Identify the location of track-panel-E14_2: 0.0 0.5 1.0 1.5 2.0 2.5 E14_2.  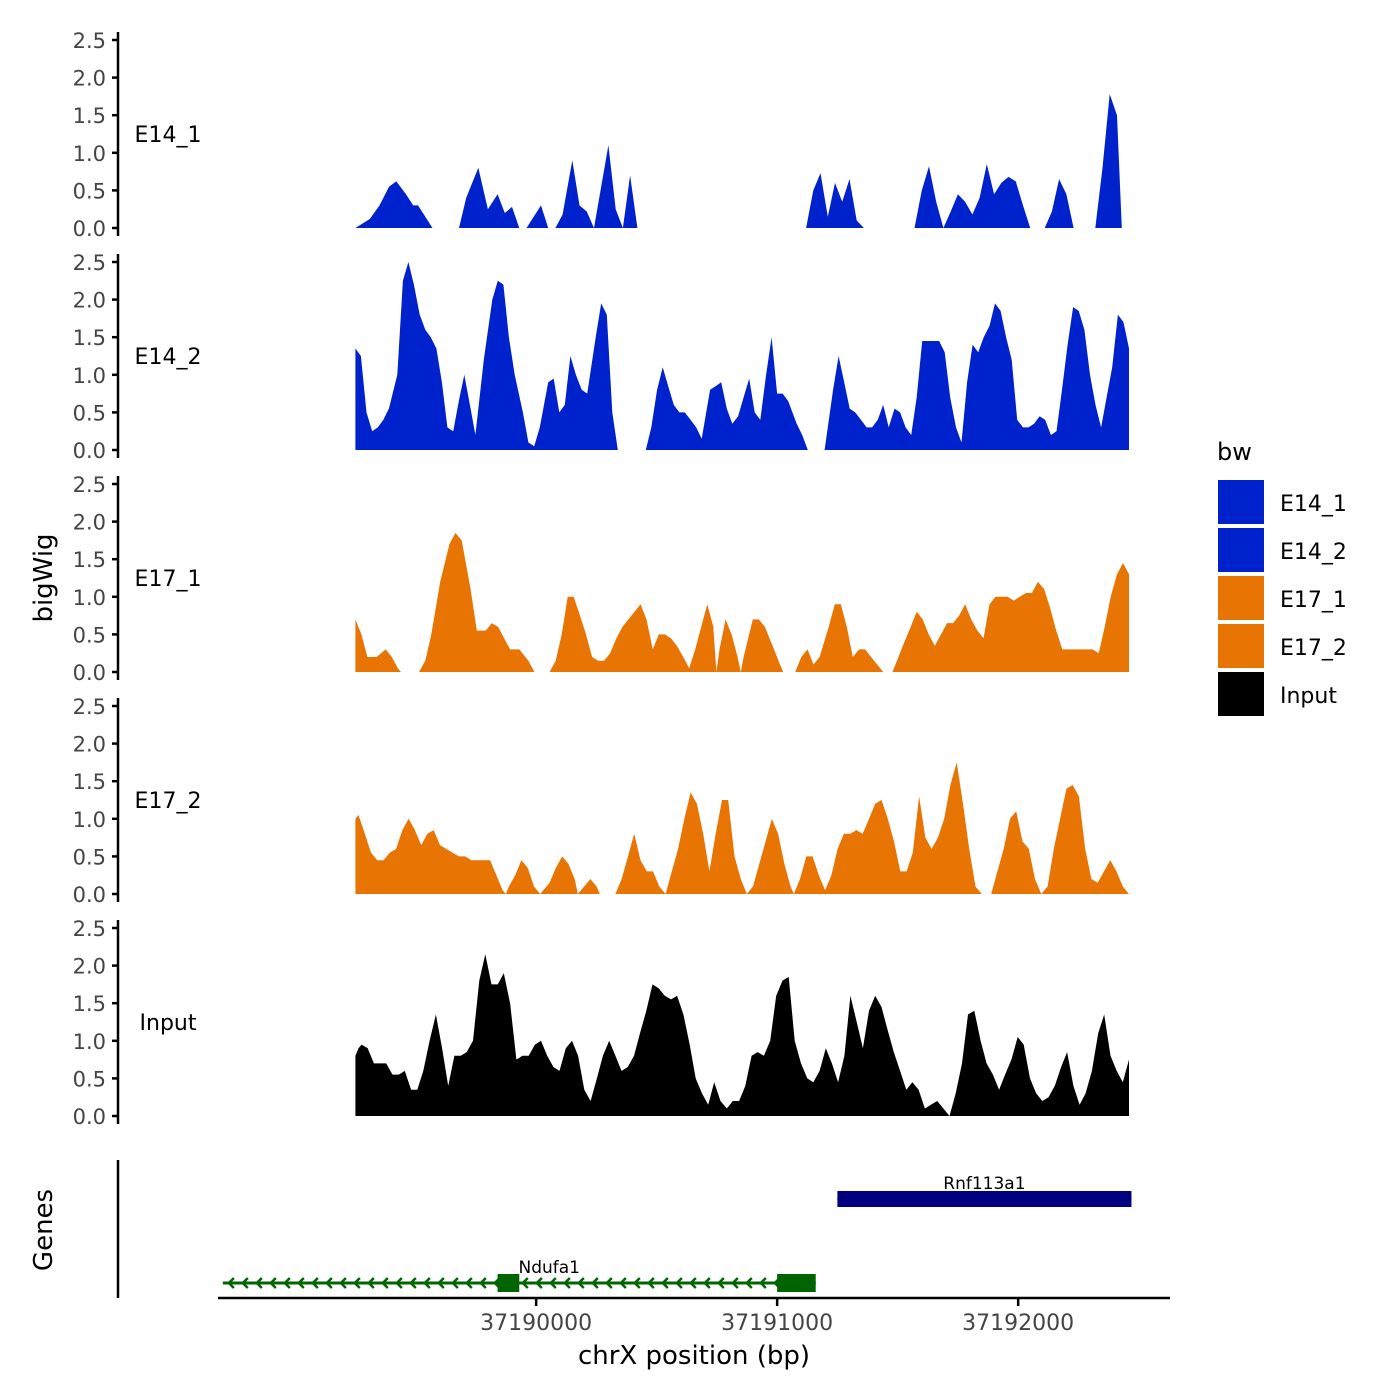
(601, 357).